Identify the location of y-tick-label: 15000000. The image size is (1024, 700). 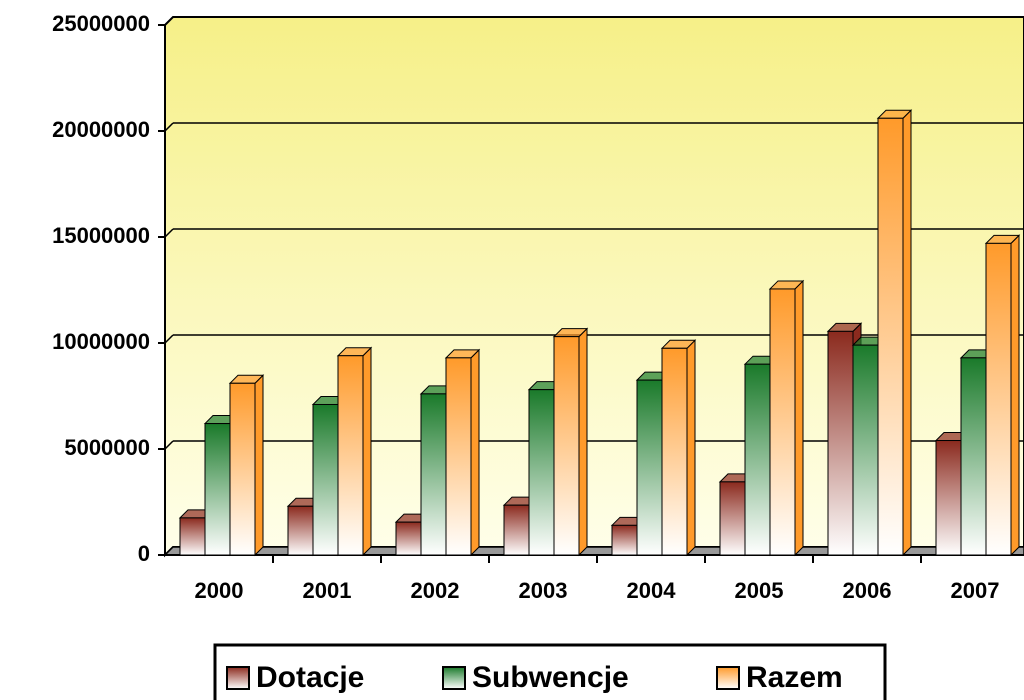
(101, 235).